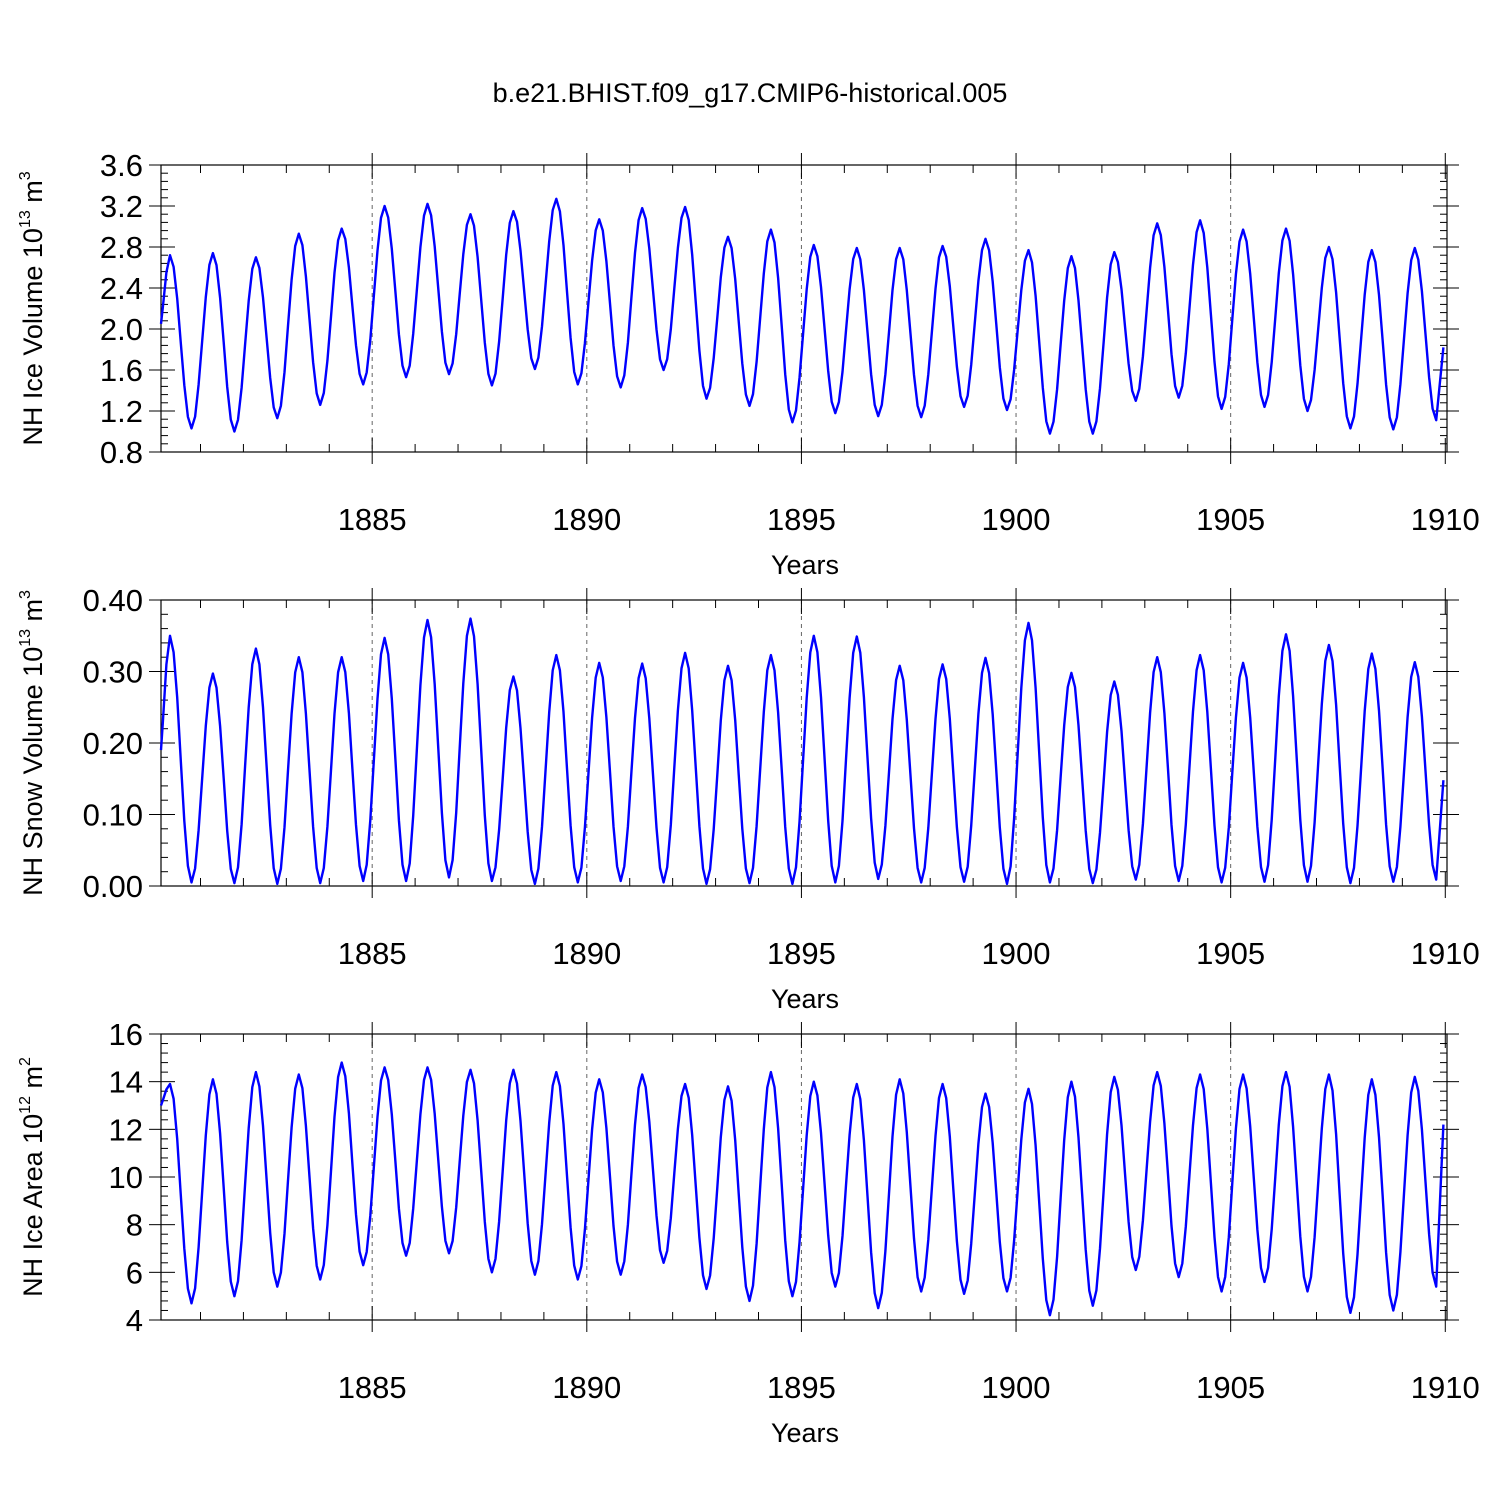 This screenshot has height=1500, width=1500. What do you see at coordinates (33, 337) in the screenshot?
I see `y-label-text: NH Ice Volume 10` at bounding box center [33, 337].